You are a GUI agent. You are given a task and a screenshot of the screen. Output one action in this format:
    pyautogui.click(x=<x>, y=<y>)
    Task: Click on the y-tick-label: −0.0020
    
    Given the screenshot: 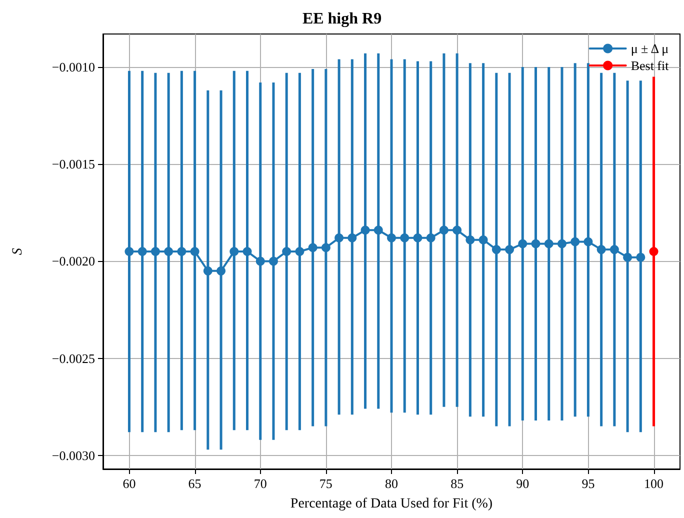 What is the action you would take?
    pyautogui.click(x=73, y=261)
    